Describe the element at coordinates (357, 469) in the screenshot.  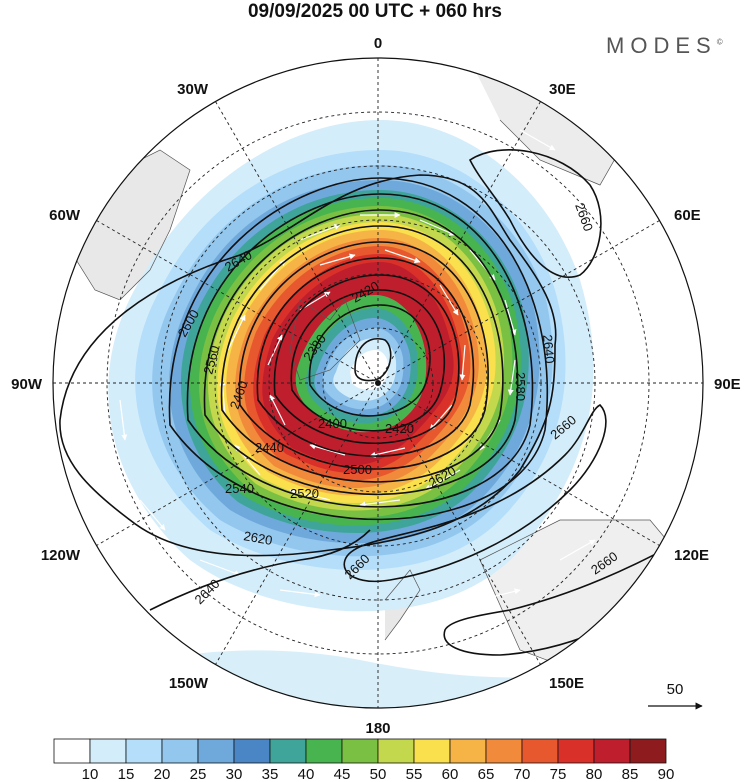
I see `contour-label: 2500` at that location.